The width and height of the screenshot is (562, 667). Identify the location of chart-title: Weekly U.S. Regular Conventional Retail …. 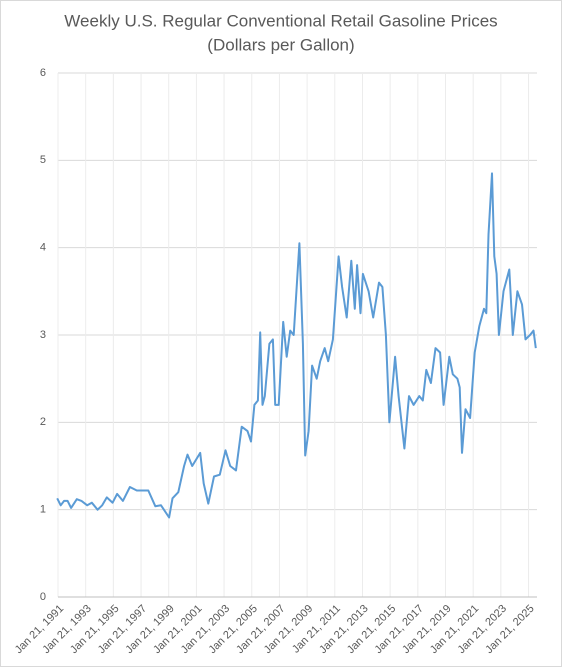
(280, 20).